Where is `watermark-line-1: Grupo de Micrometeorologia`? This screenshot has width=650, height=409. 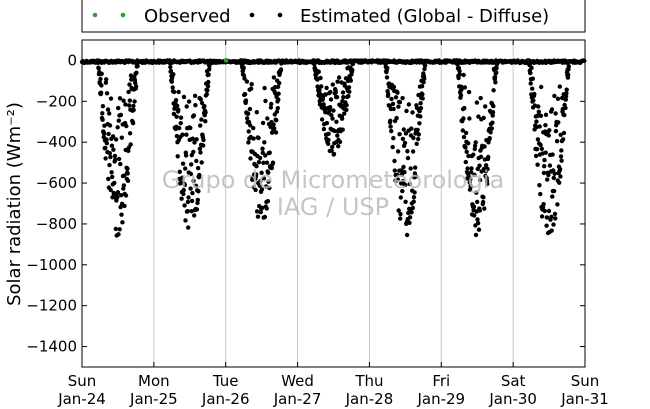
watermark-line-1: Grupo de Micrometeorologia is located at coordinates (333, 180).